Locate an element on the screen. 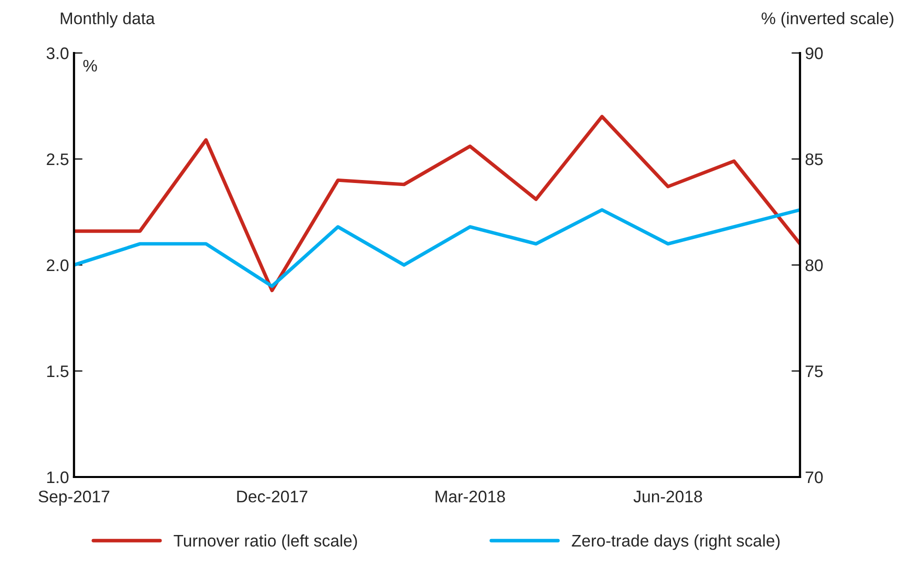 Image resolution: width=910 pixels, height=574 pixels. y-axis-title: Monthly data is located at coordinates (107, 20).